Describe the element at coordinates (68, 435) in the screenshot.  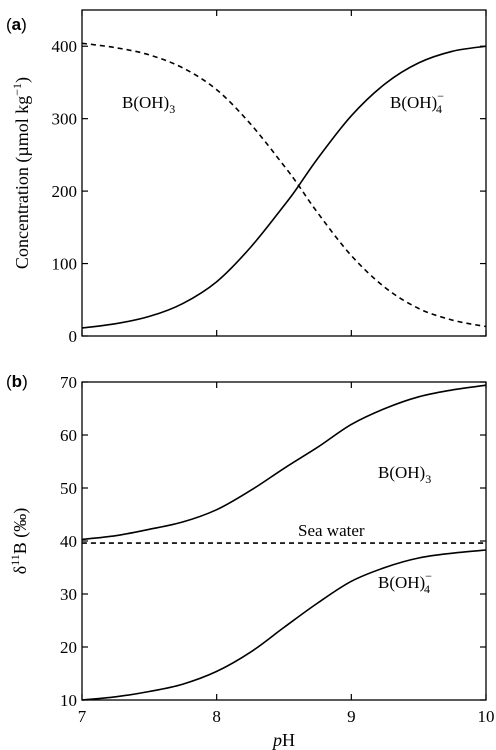
I see `y-tick-label: 60` at that location.